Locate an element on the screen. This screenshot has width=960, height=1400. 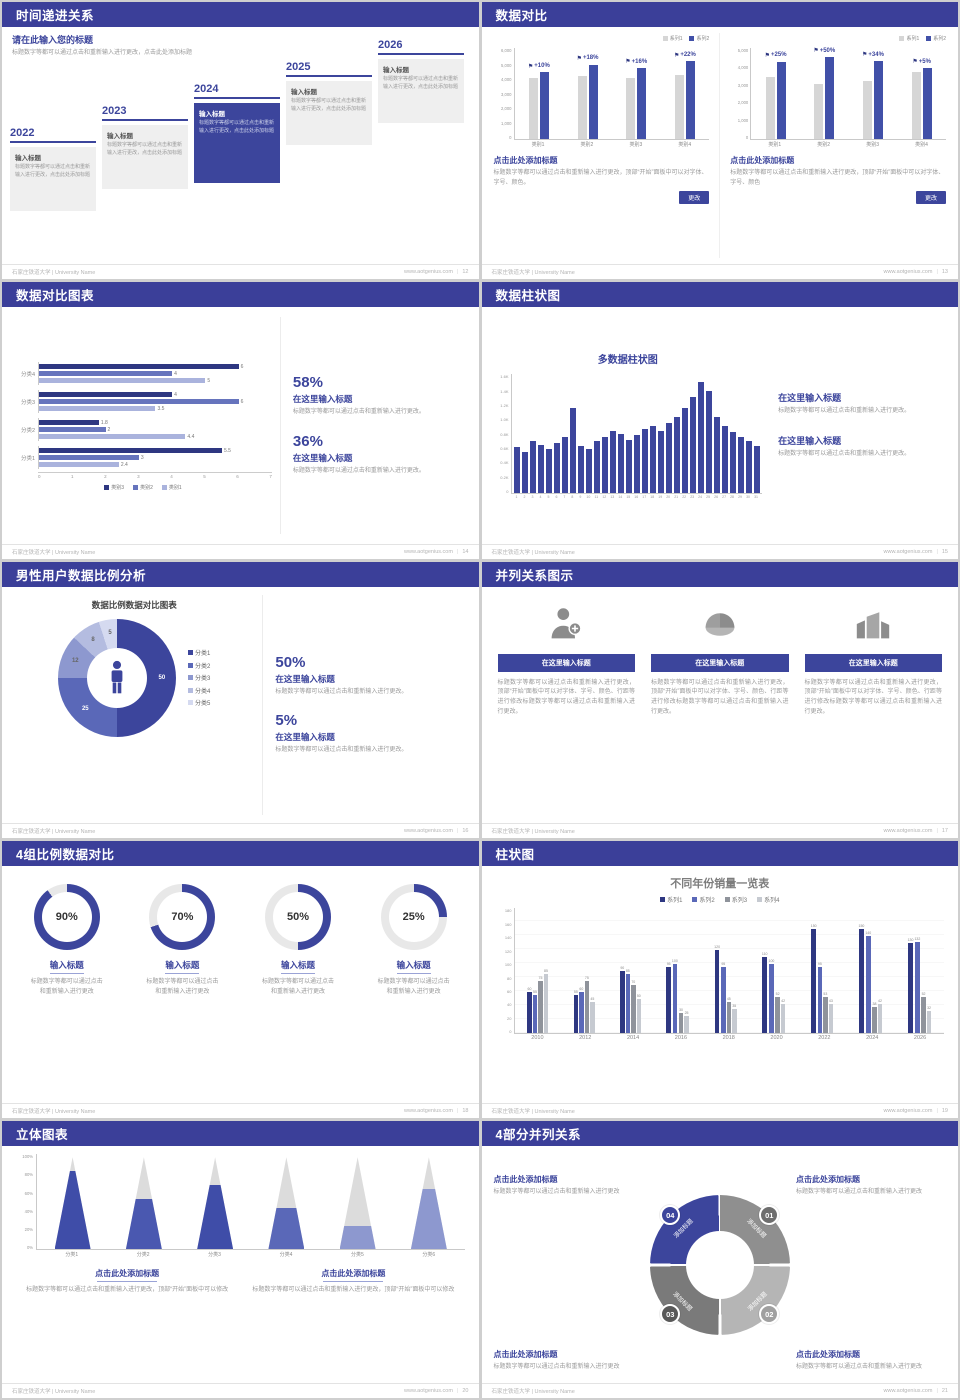
bars: 5.5 3 2.4 is located at coordinates (155, 458).